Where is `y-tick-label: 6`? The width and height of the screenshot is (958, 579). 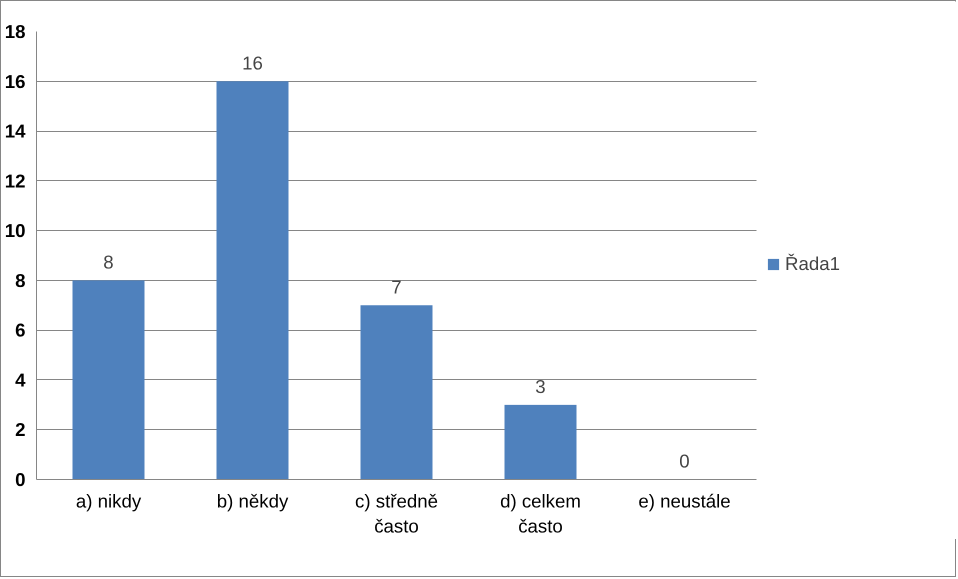
y-tick-label: 6 is located at coordinates (20, 330).